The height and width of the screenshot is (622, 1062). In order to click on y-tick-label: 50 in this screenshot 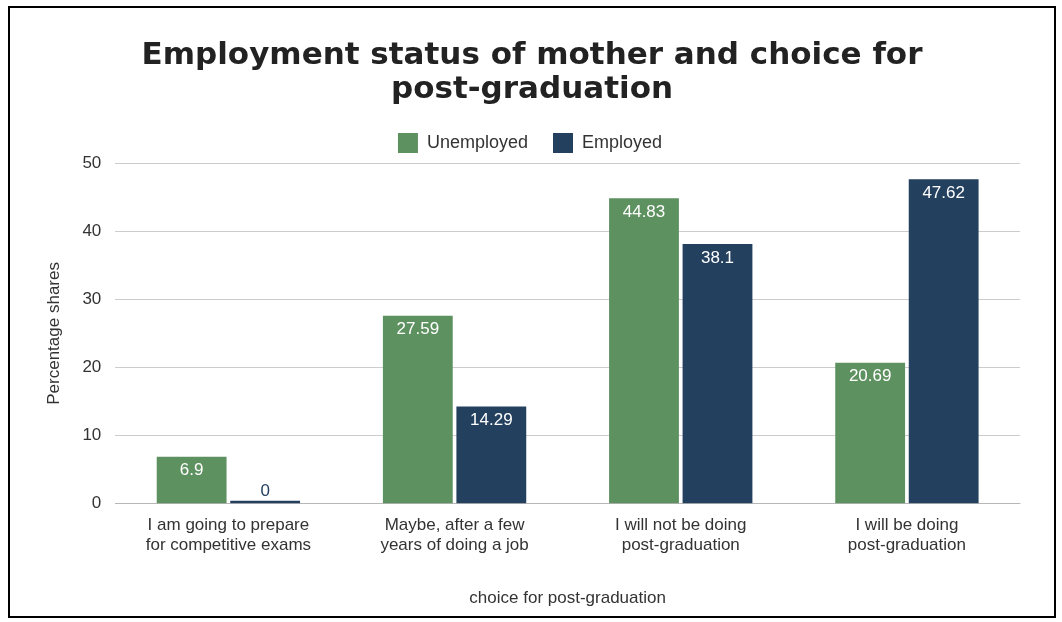, I will do `click(92, 162)`.